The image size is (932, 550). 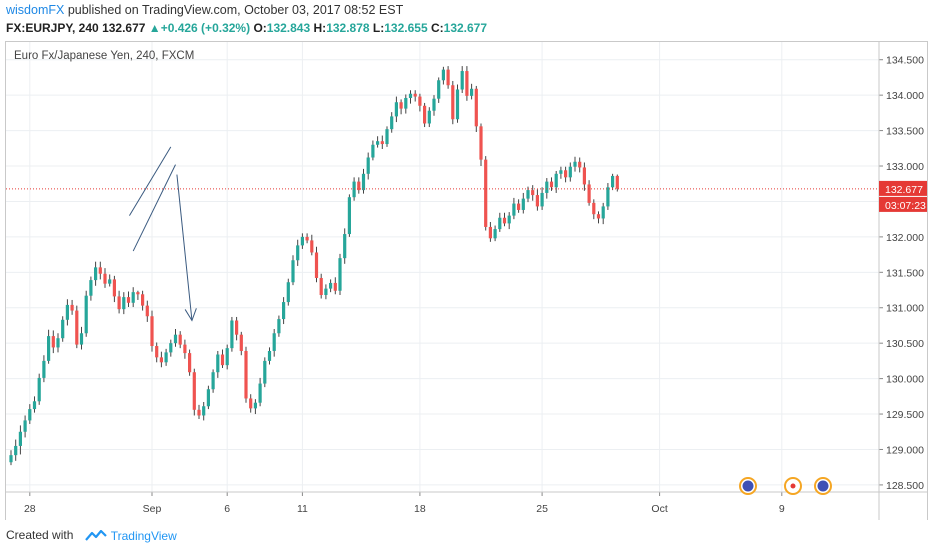 I want to click on up-arrow-icon: ▲, so click(x=154, y=28).